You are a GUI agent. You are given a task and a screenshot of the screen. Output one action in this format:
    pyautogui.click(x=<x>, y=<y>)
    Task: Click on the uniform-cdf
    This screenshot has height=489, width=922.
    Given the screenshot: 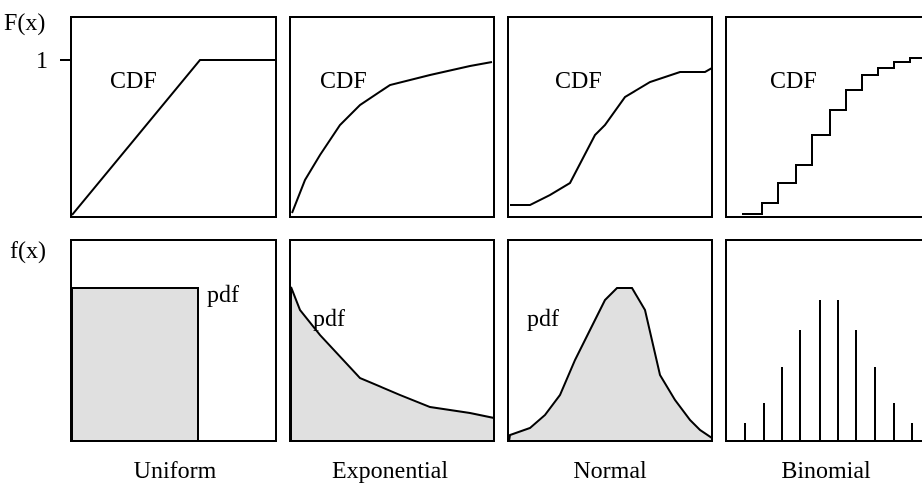 What is the action you would take?
    pyautogui.click(x=173, y=137)
    